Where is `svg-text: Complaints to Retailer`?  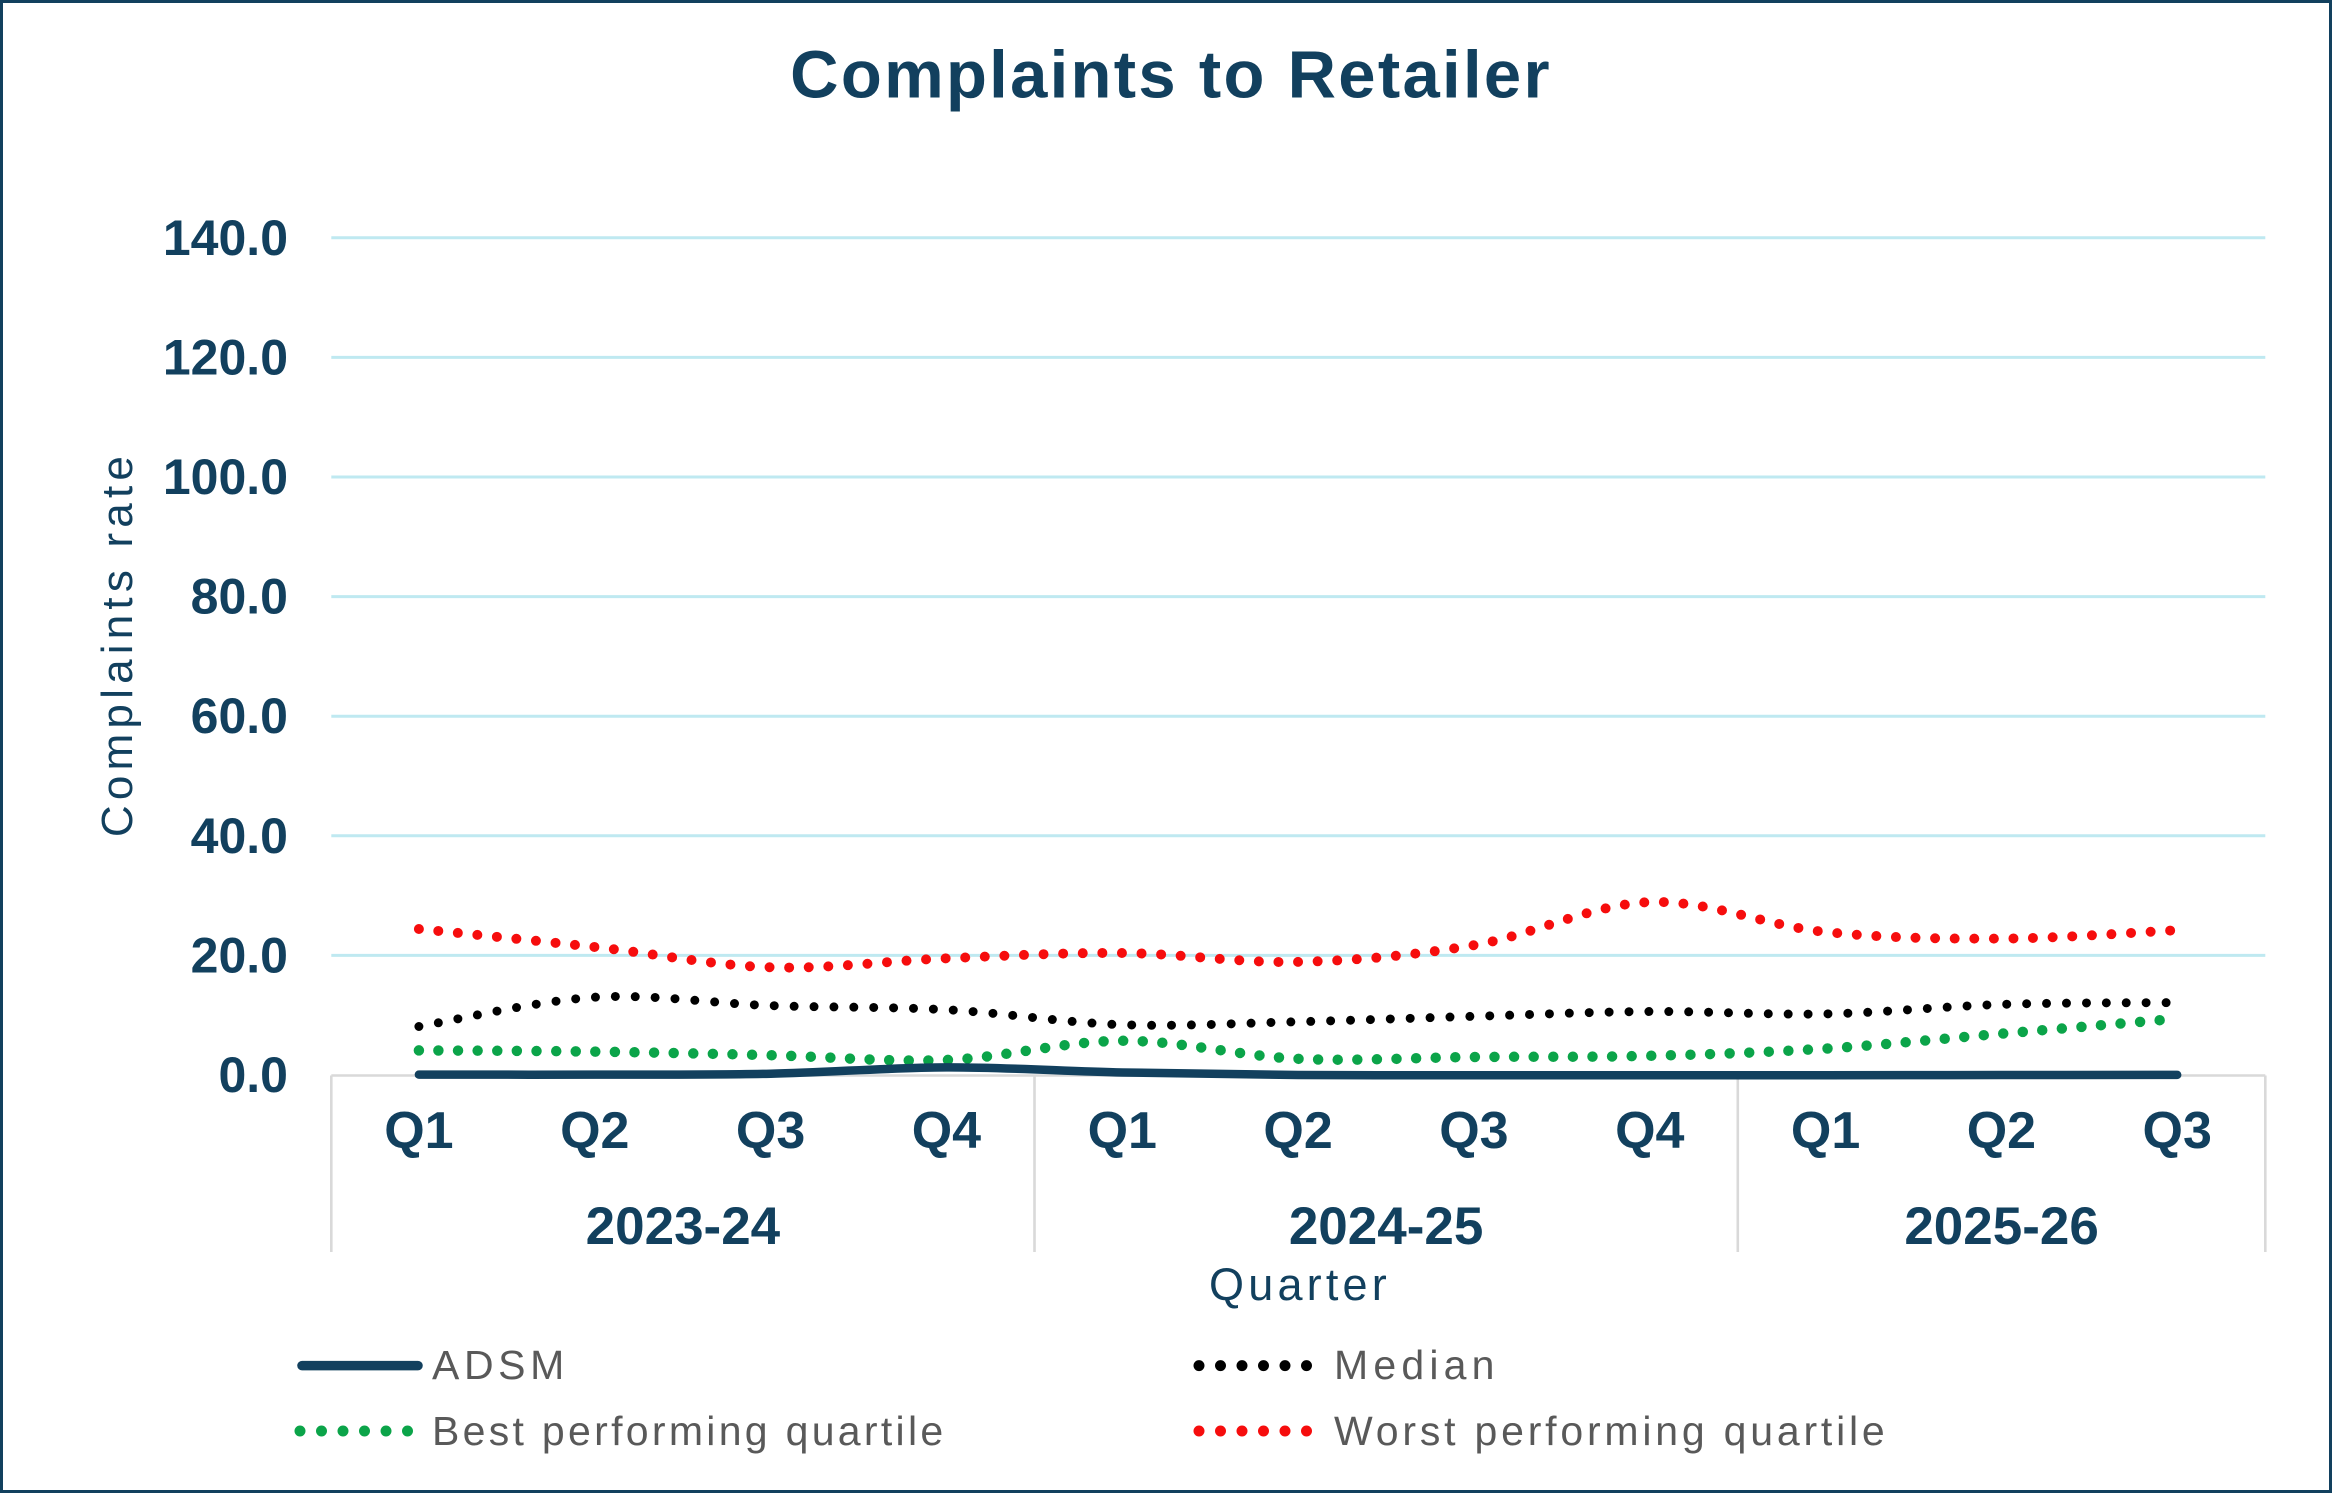
svg-text: Complaints to Retailer is located at coordinates (1171, 75).